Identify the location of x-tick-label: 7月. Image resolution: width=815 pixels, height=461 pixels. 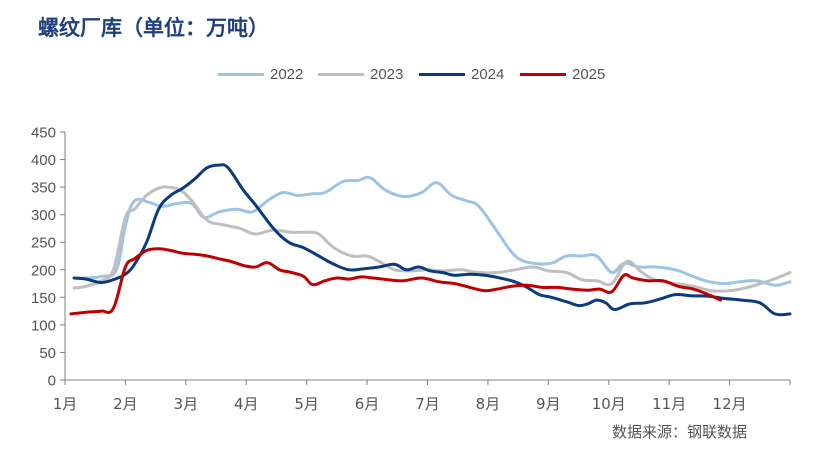
(427, 404).